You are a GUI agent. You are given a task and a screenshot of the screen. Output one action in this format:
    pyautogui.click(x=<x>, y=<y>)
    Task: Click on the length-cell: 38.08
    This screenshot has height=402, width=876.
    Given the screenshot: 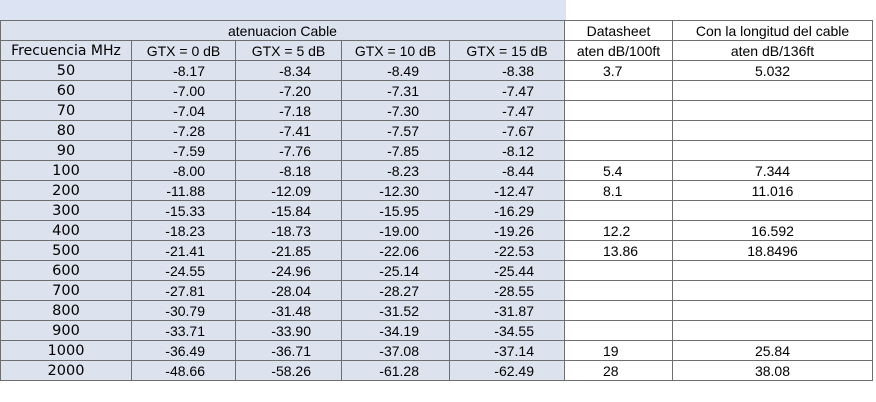 What is the action you would take?
    pyautogui.click(x=772, y=370)
    